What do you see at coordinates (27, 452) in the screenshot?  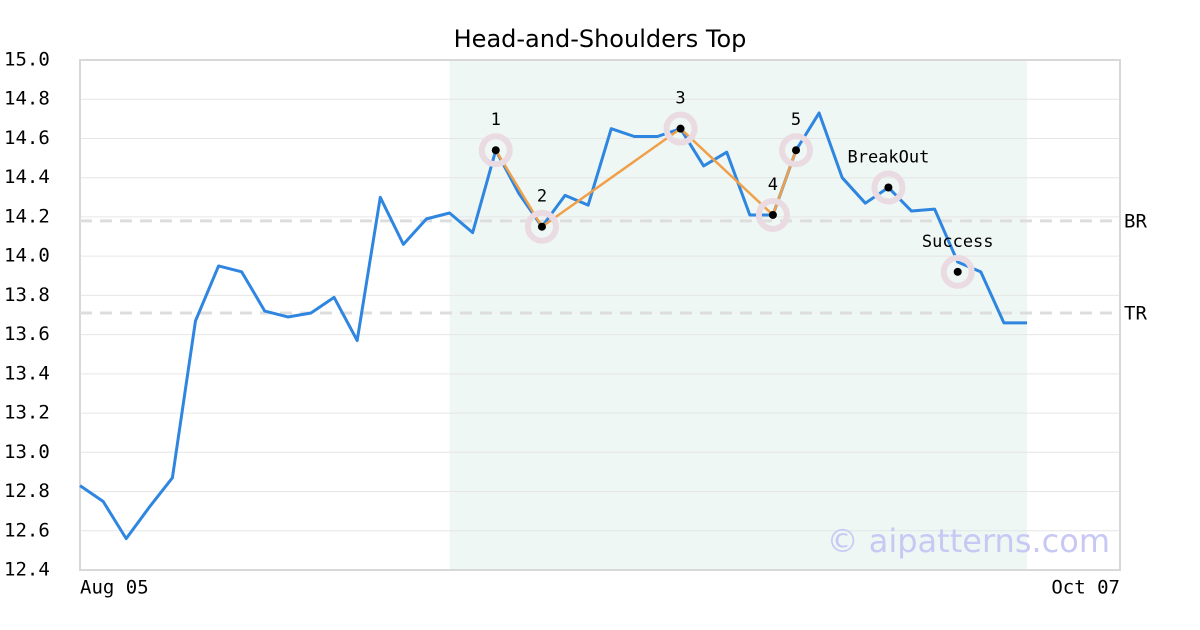 I see `y-tick-label: 13.0` at bounding box center [27, 452].